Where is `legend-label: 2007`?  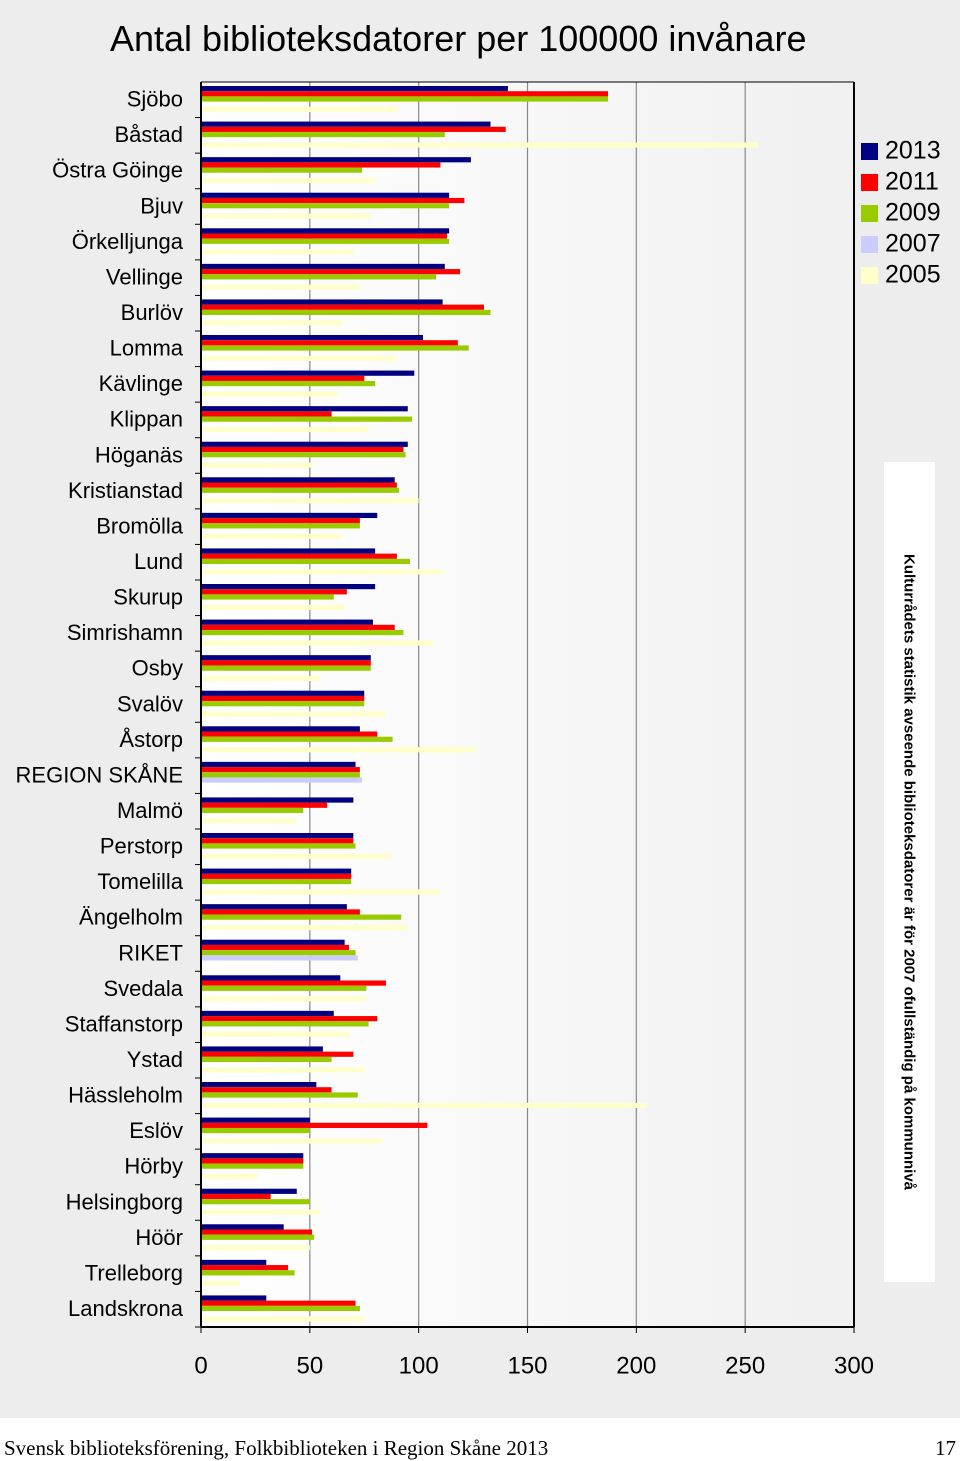 legend-label: 2007 is located at coordinates (913, 244).